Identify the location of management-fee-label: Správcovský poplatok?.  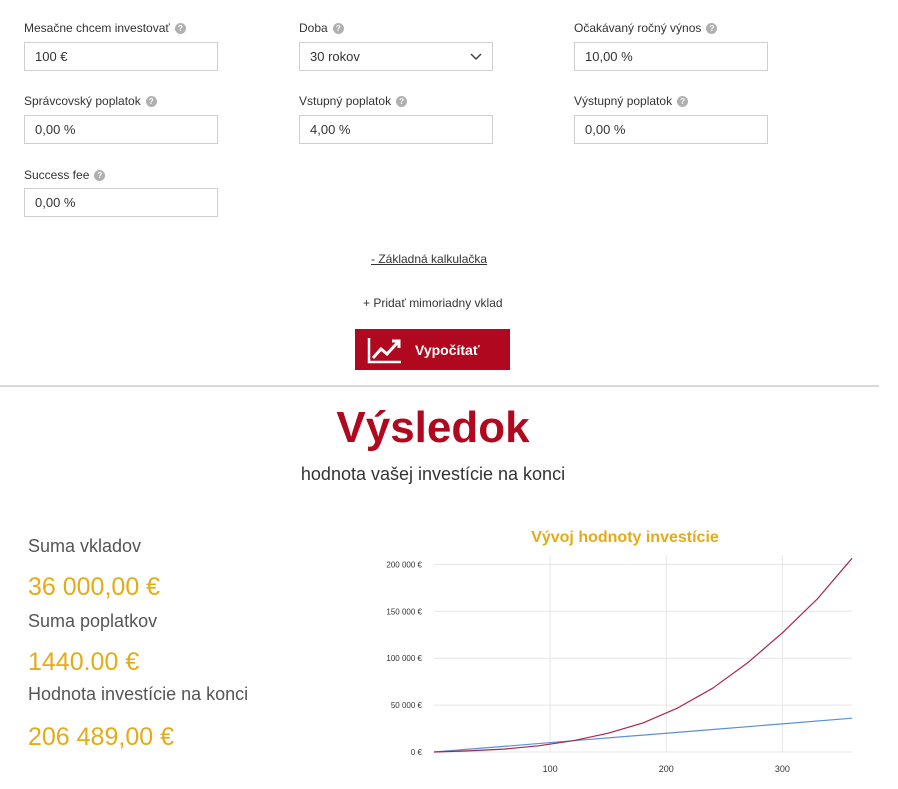
(90, 101).